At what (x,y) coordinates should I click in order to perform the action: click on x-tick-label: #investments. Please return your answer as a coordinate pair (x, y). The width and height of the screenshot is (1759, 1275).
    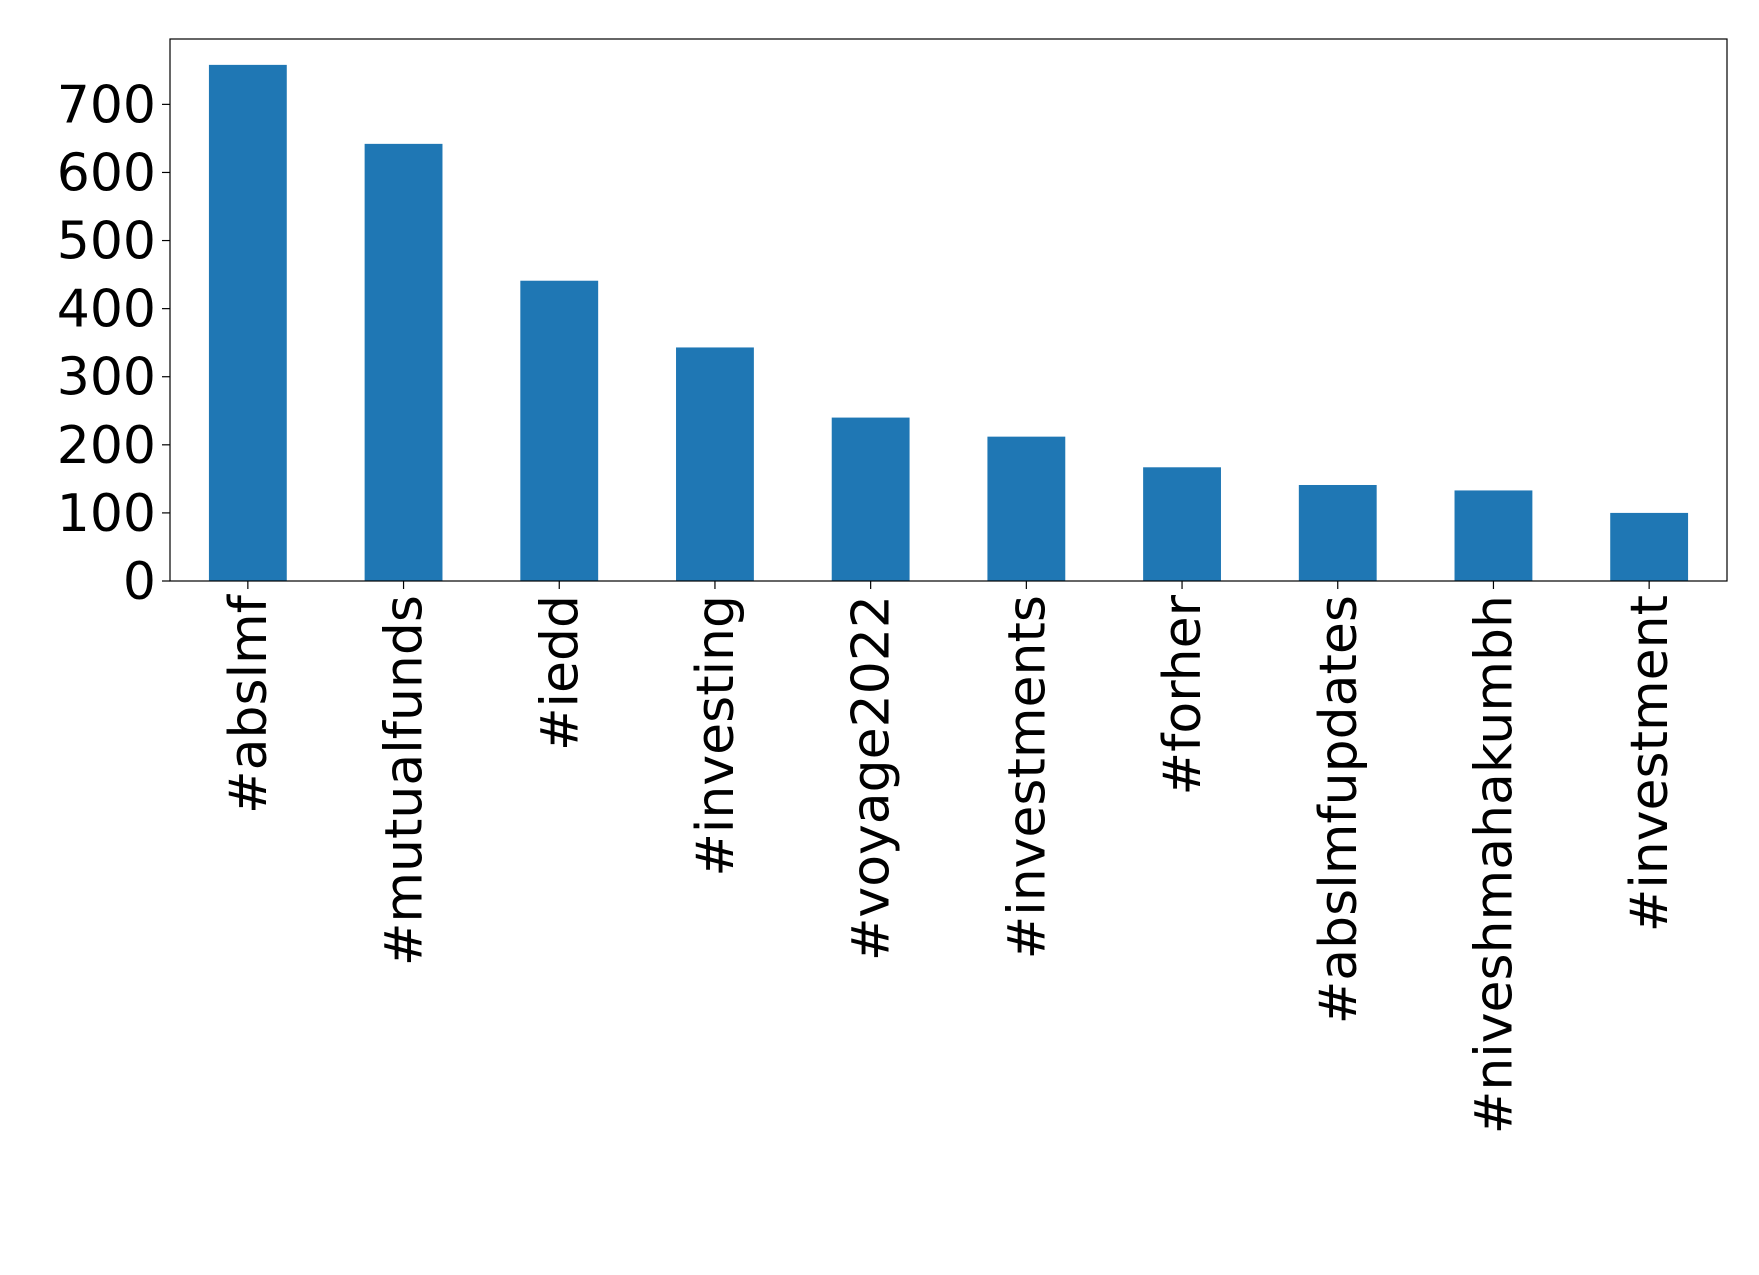
    Looking at the image, I should click on (1027, 777).